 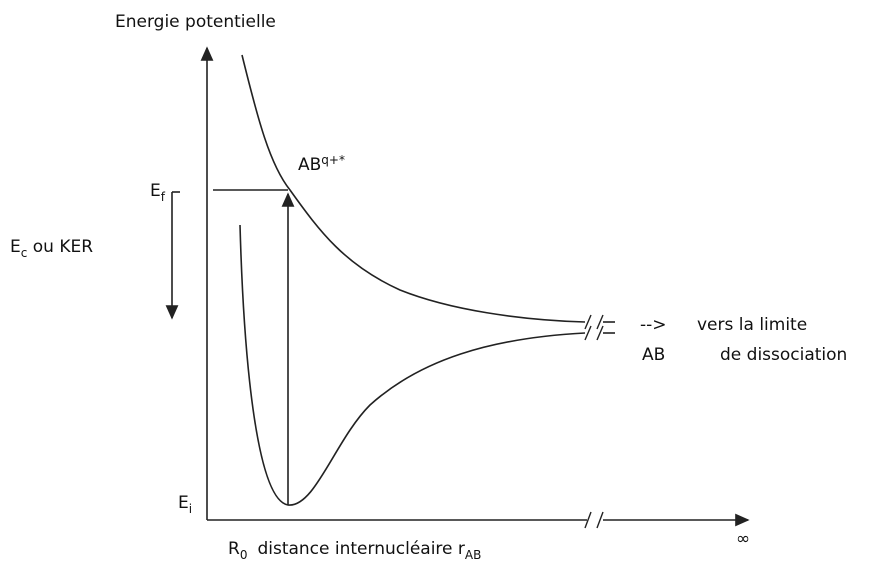 I want to click on lower-state-label: AB, so click(x=653, y=355).